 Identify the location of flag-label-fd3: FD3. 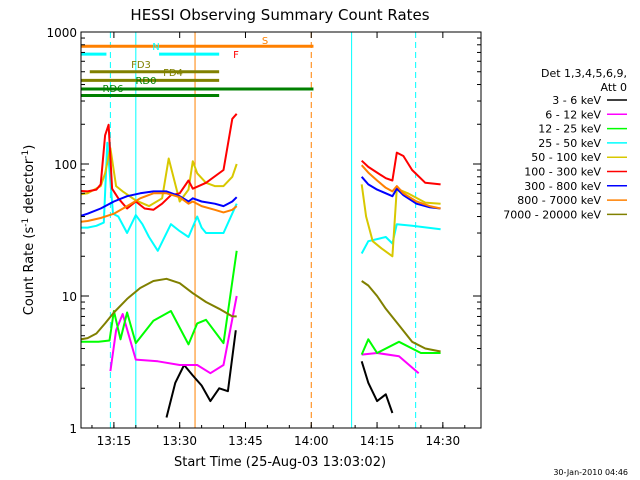
(141, 65).